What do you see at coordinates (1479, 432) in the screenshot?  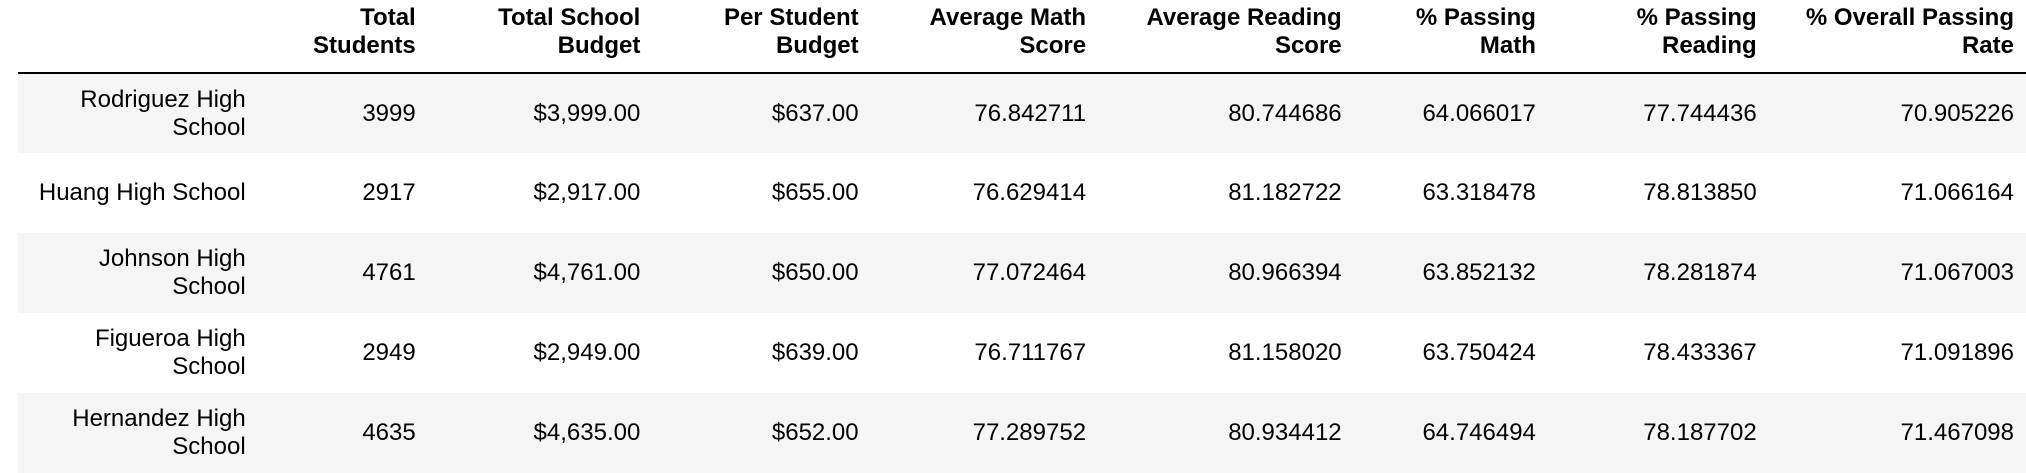 I see `table-cell: 64.746494` at bounding box center [1479, 432].